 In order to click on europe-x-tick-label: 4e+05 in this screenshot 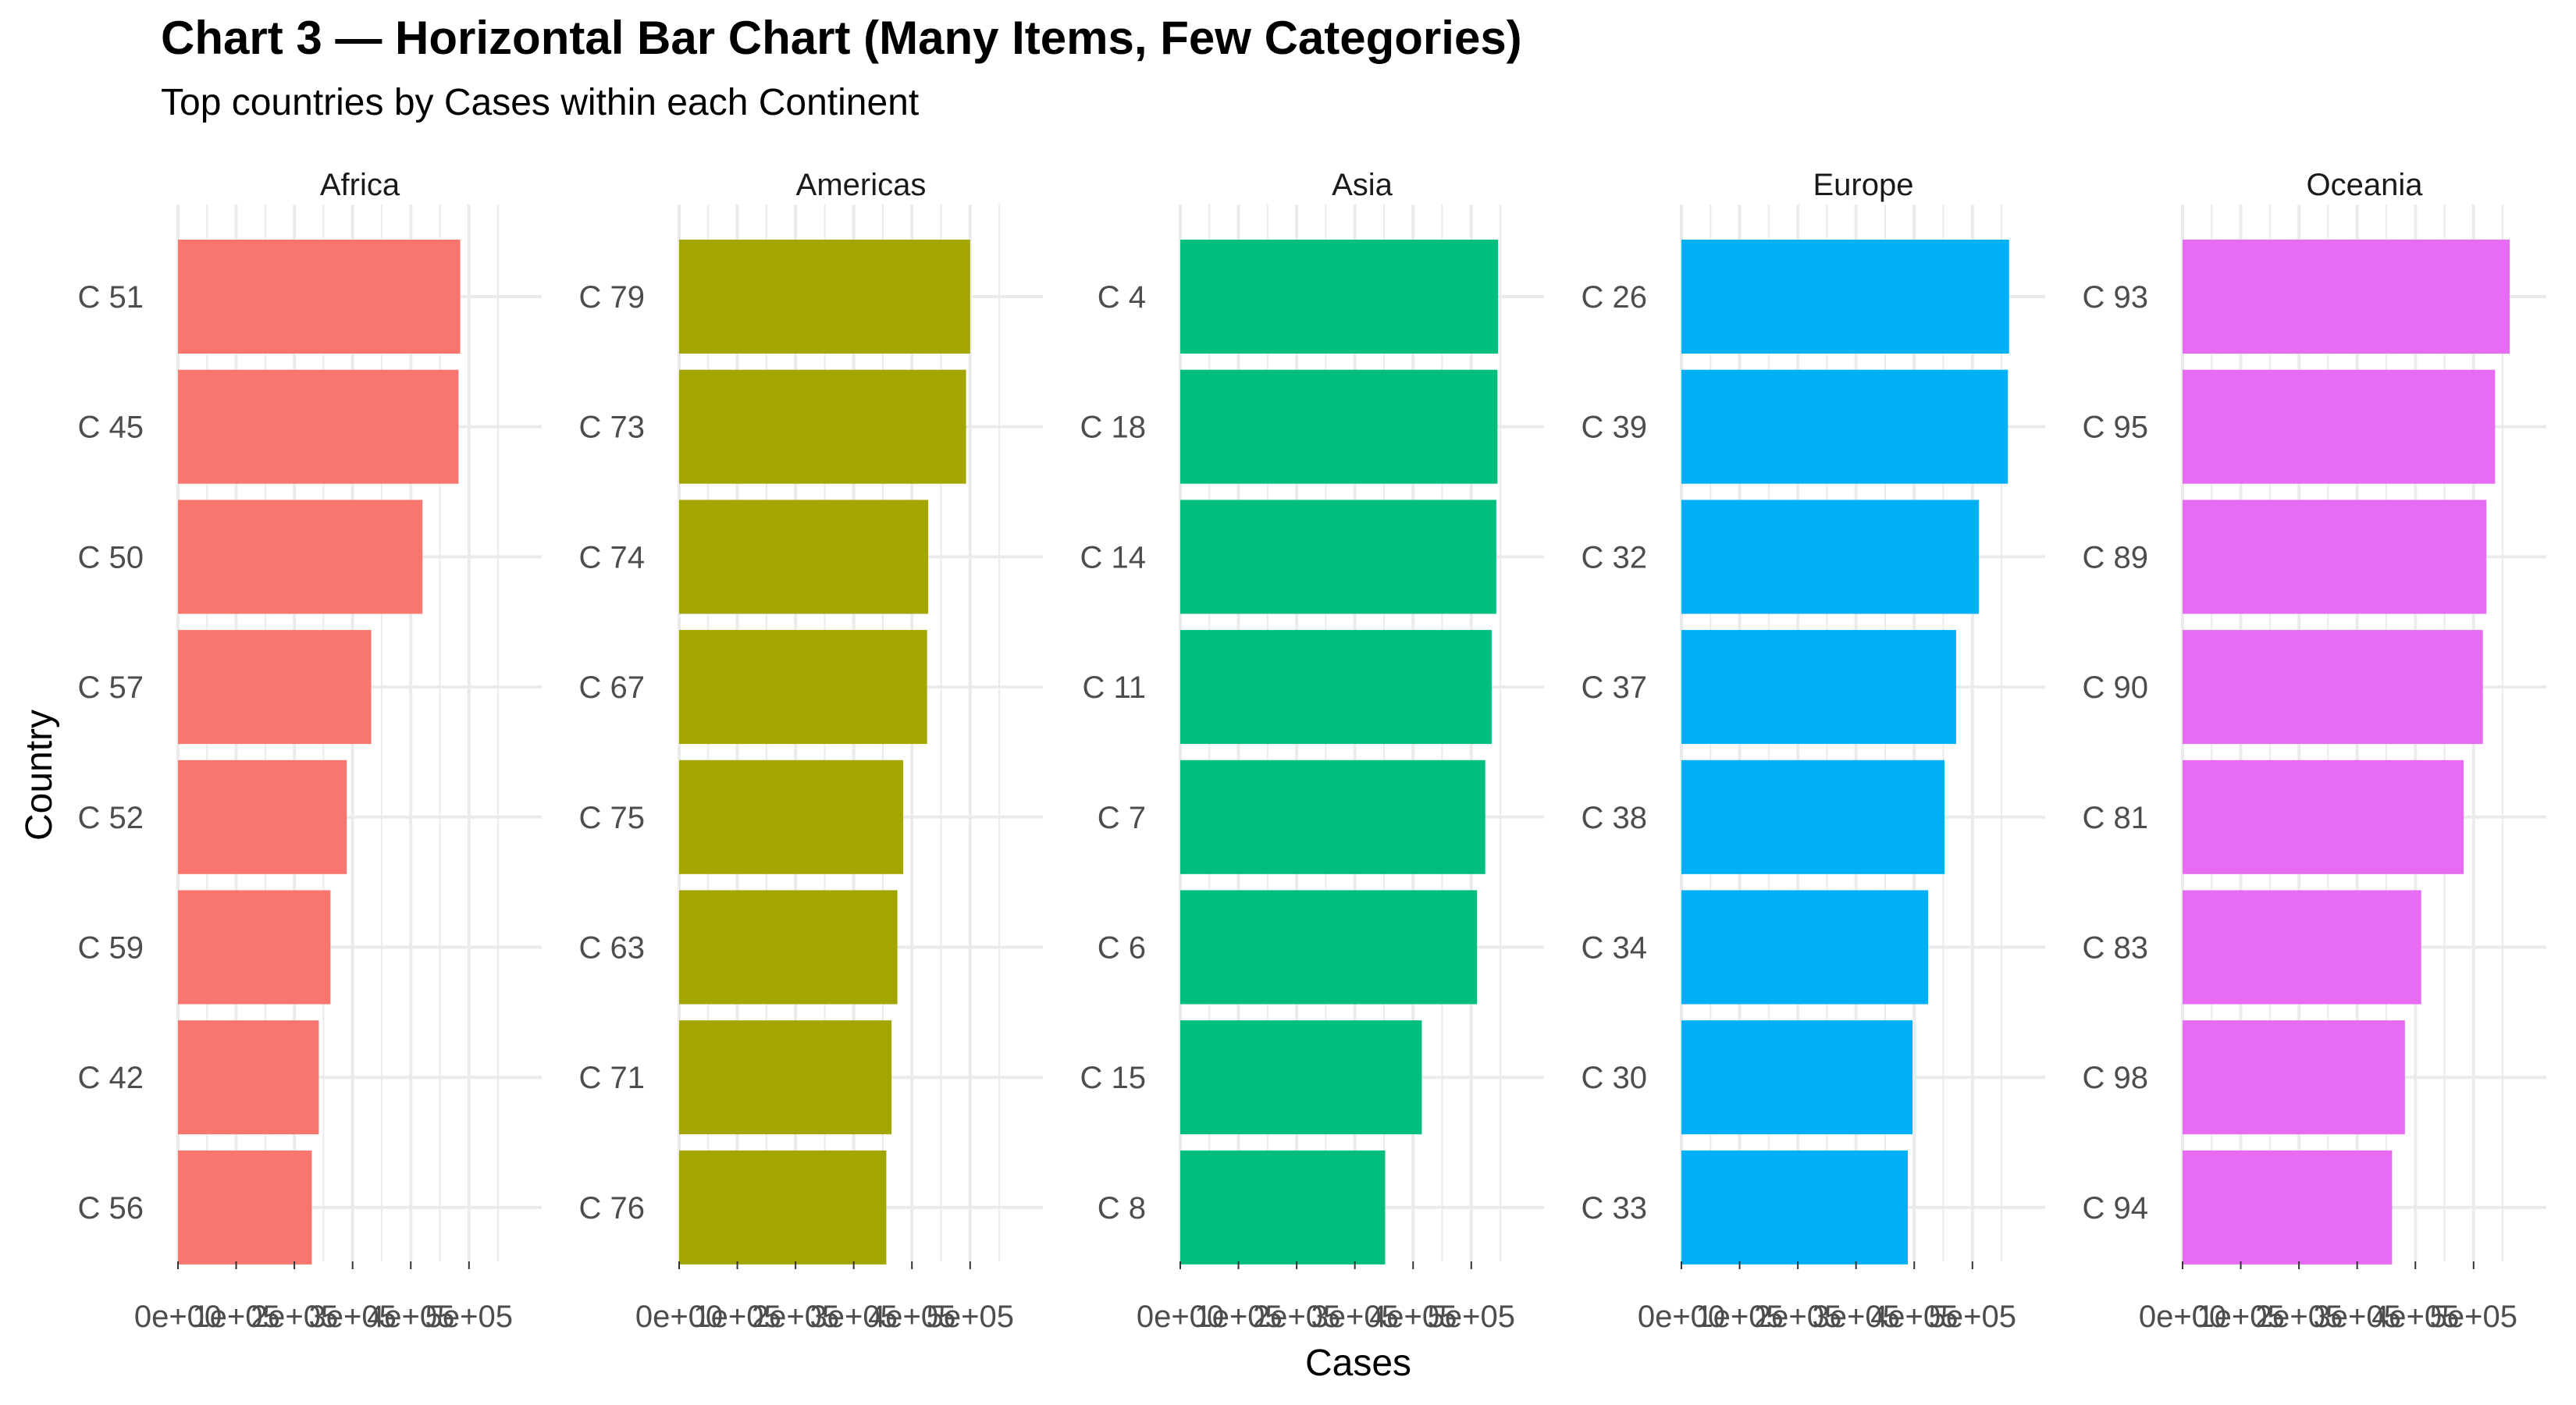, I will do `click(1914, 1317)`.